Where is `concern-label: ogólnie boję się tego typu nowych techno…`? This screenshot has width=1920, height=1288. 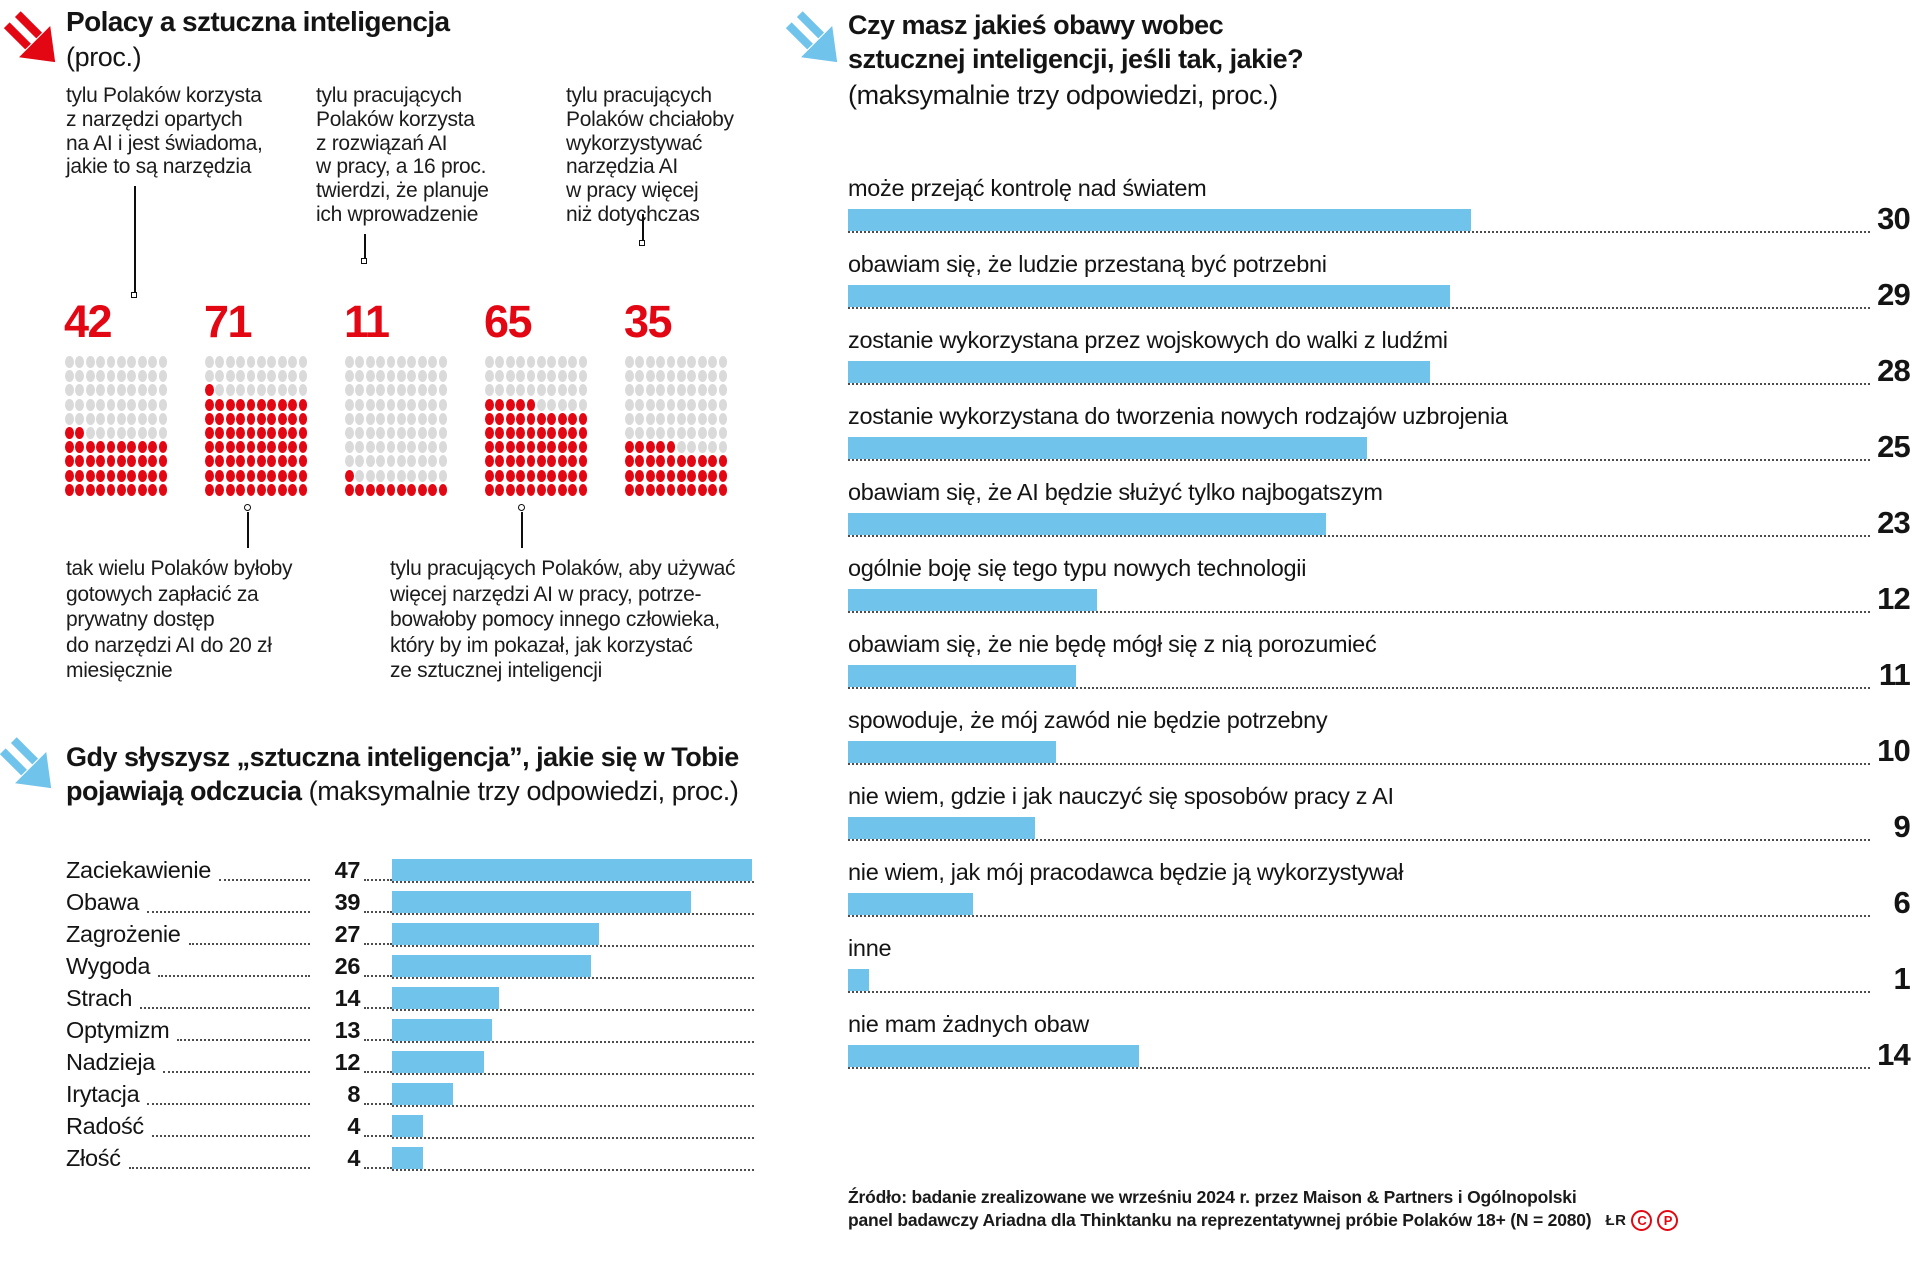 concern-label: ogólnie boję się tego typu nowych techno… is located at coordinates (1077, 568).